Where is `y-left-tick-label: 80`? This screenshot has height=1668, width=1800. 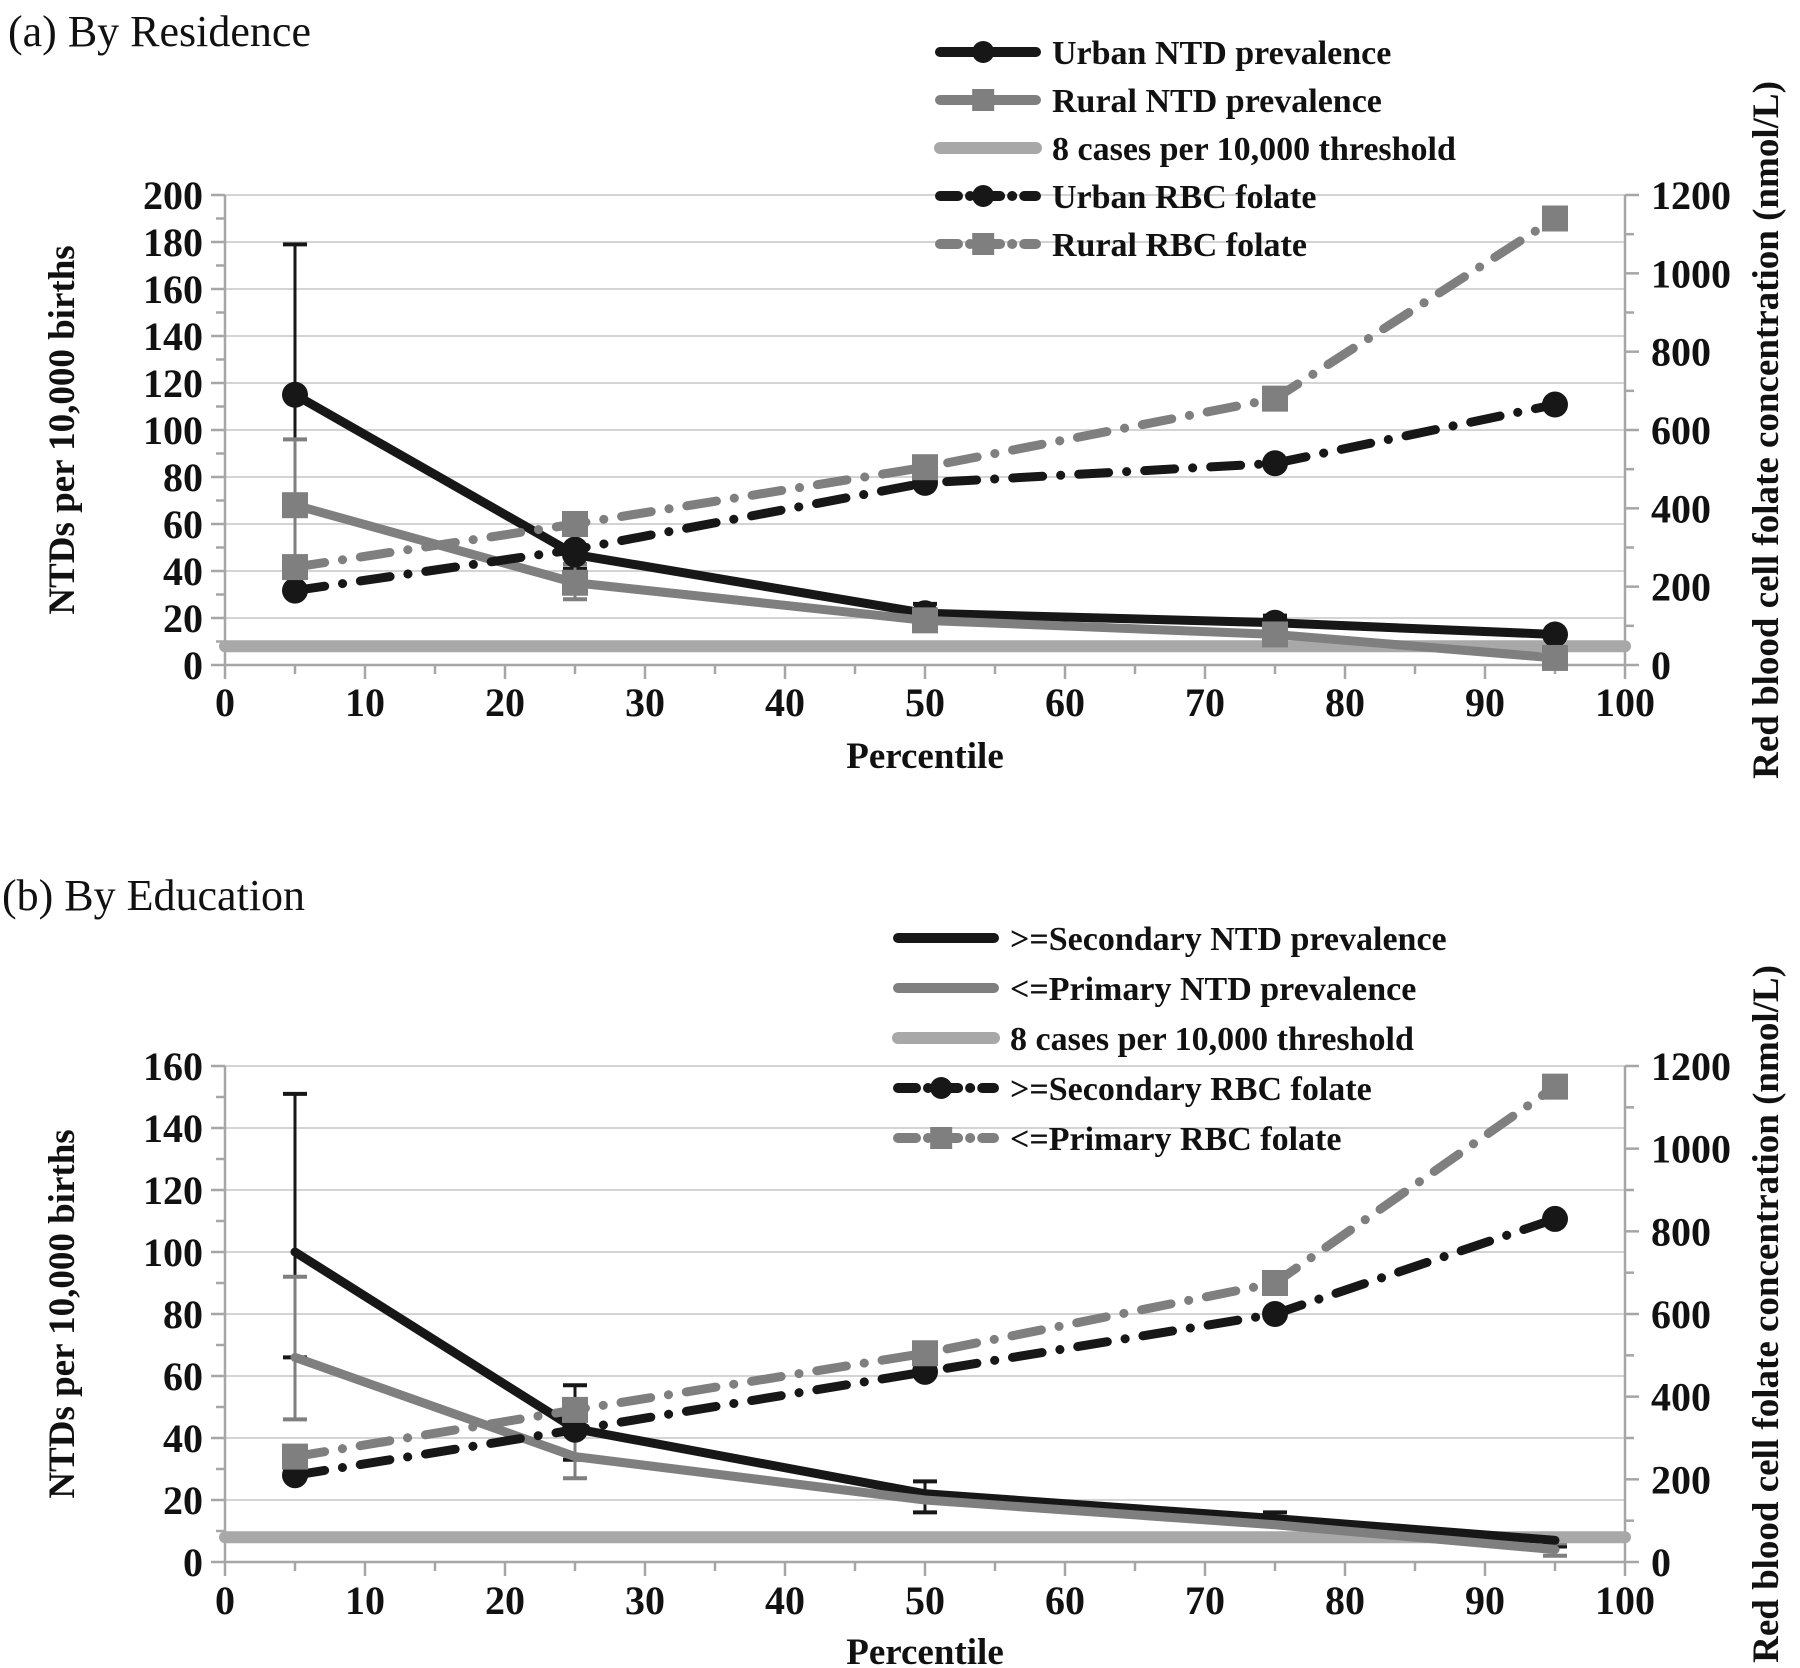 y-left-tick-label: 80 is located at coordinates (183, 477).